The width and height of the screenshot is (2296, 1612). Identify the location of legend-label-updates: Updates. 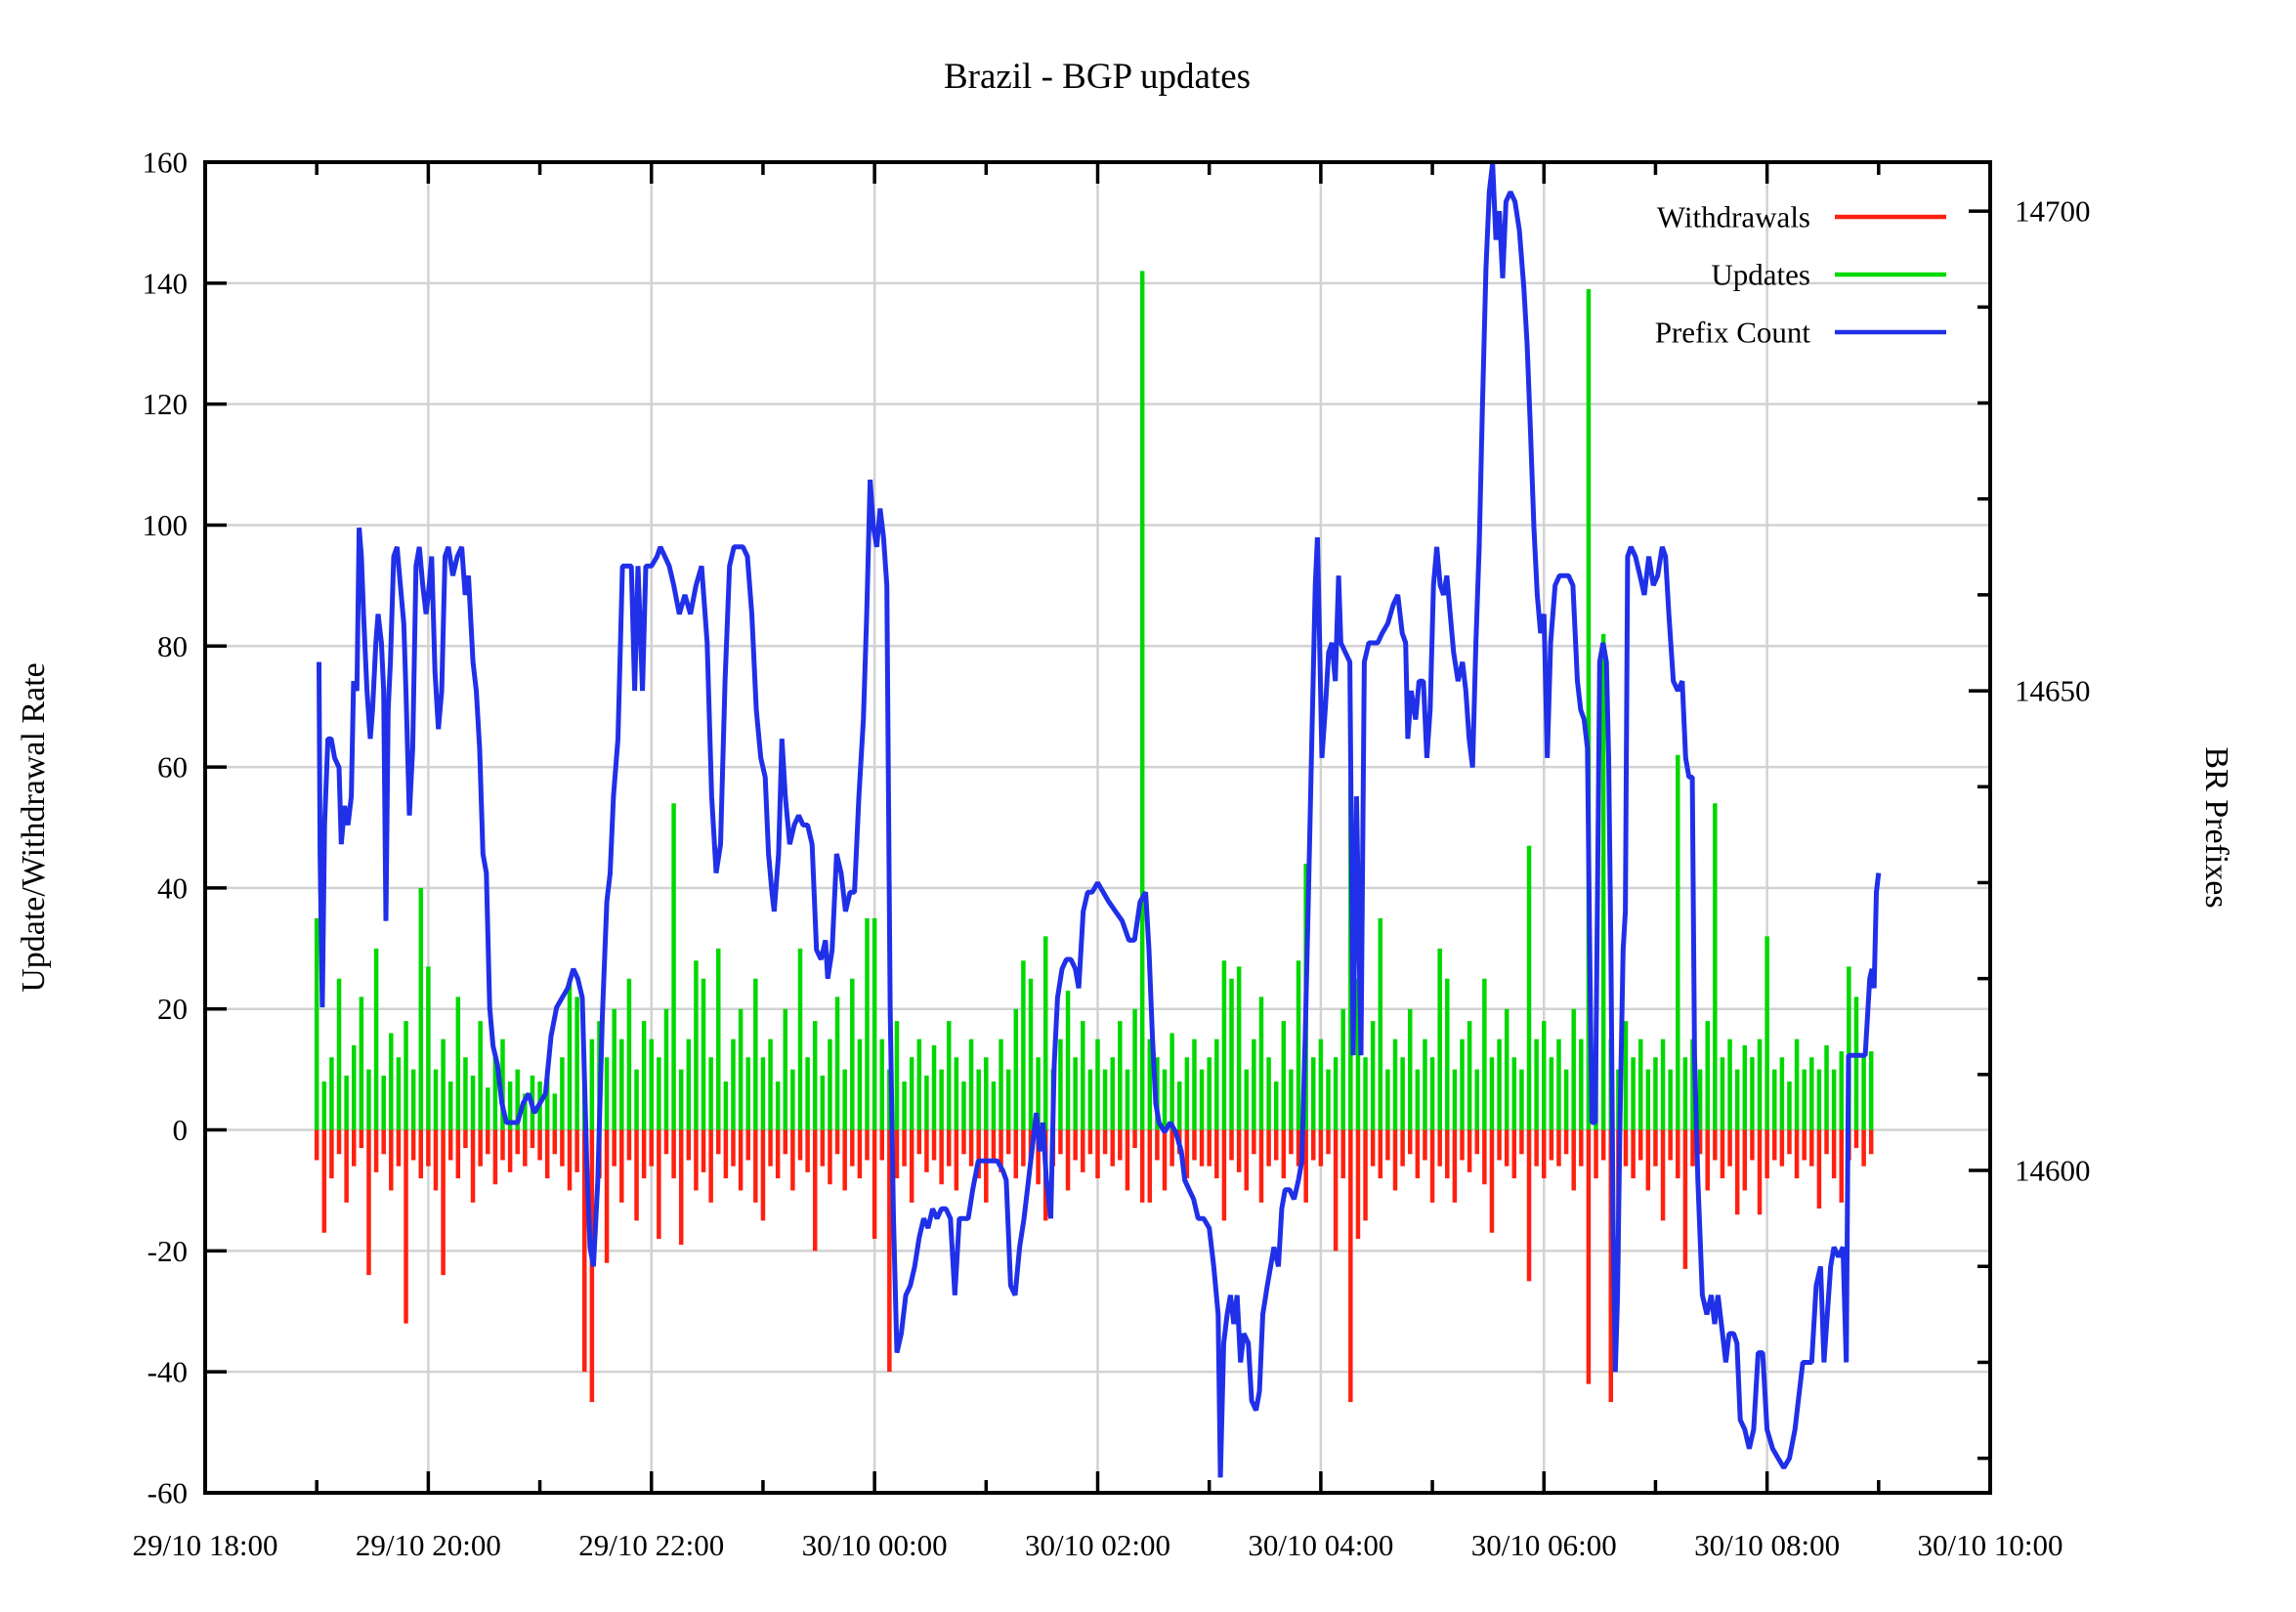
(1761, 275).